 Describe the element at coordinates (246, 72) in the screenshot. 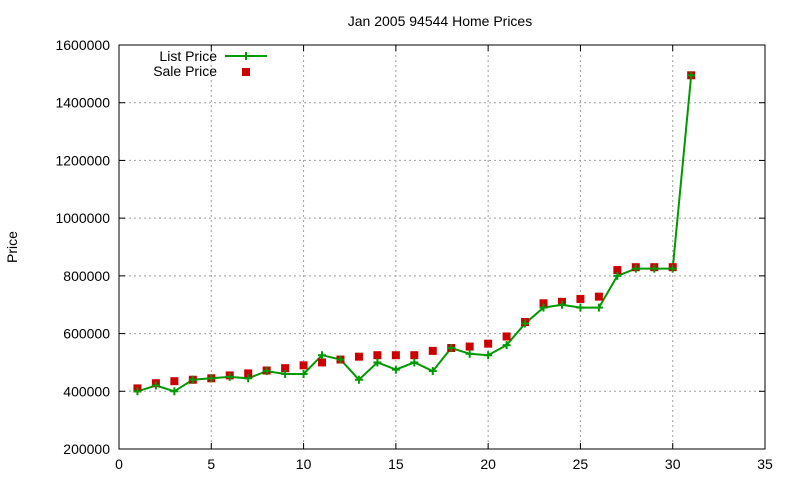

I see `legend-sample-sale-price` at that location.